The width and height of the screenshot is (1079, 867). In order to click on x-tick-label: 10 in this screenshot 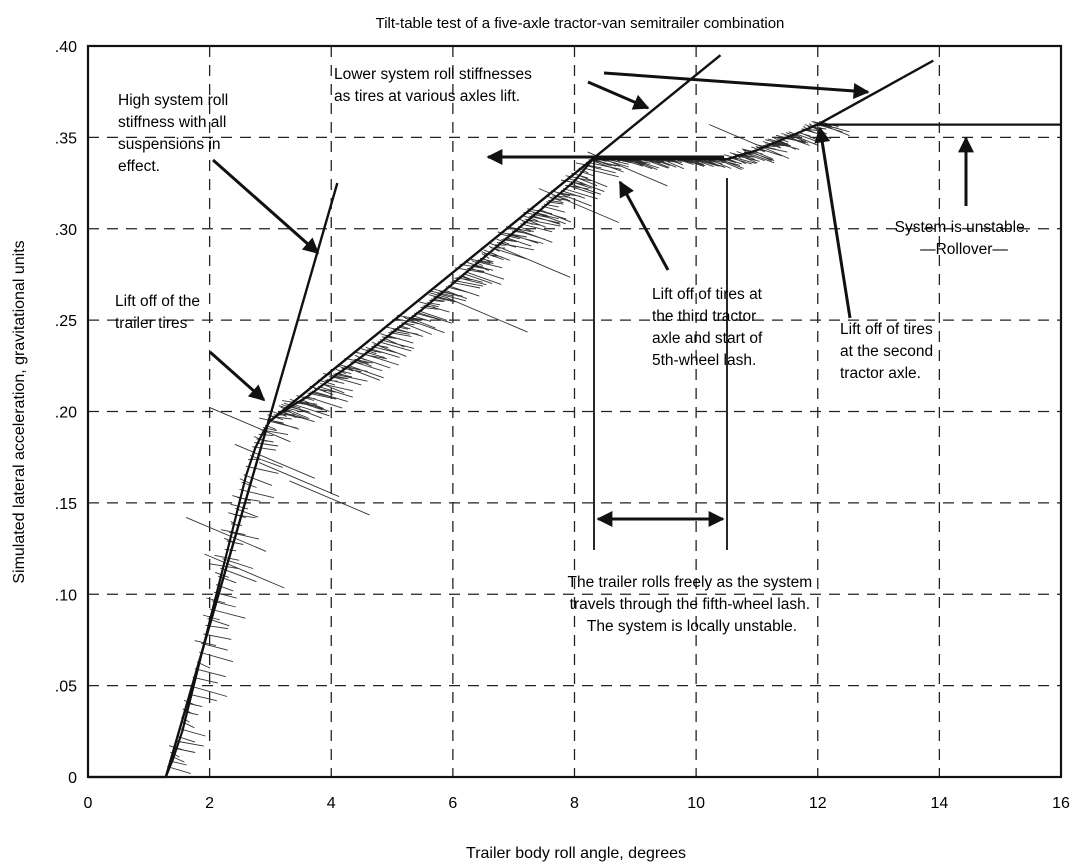, I will do `click(696, 803)`.